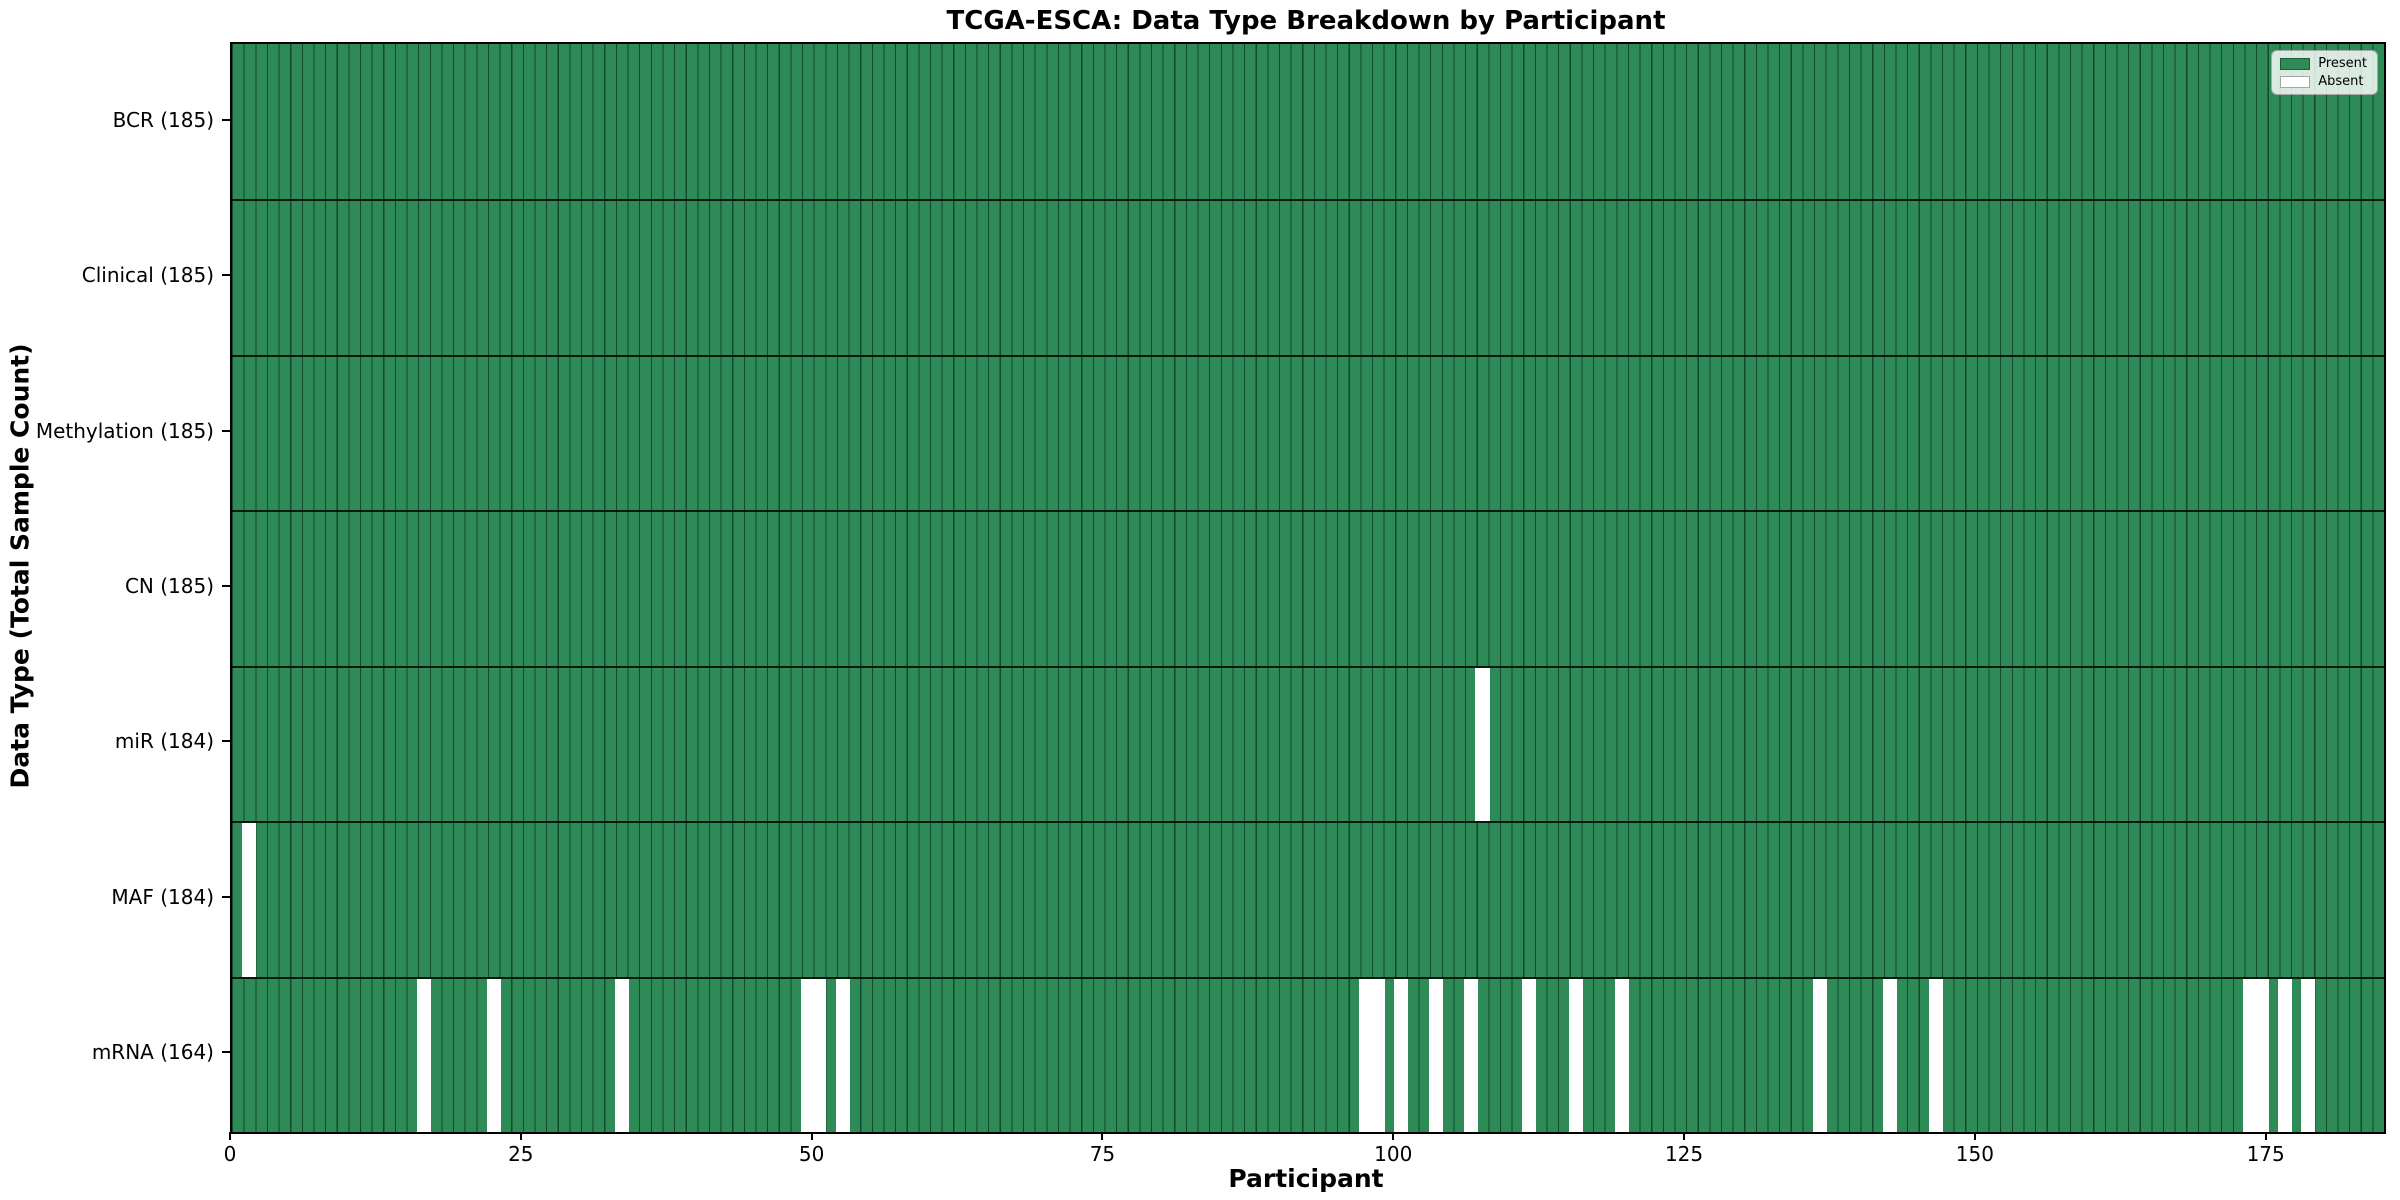 Image resolution: width=2400 pixels, height=1200 pixels. What do you see at coordinates (169, 586) in the screenshot?
I see `y-tick-label: CN (185)` at bounding box center [169, 586].